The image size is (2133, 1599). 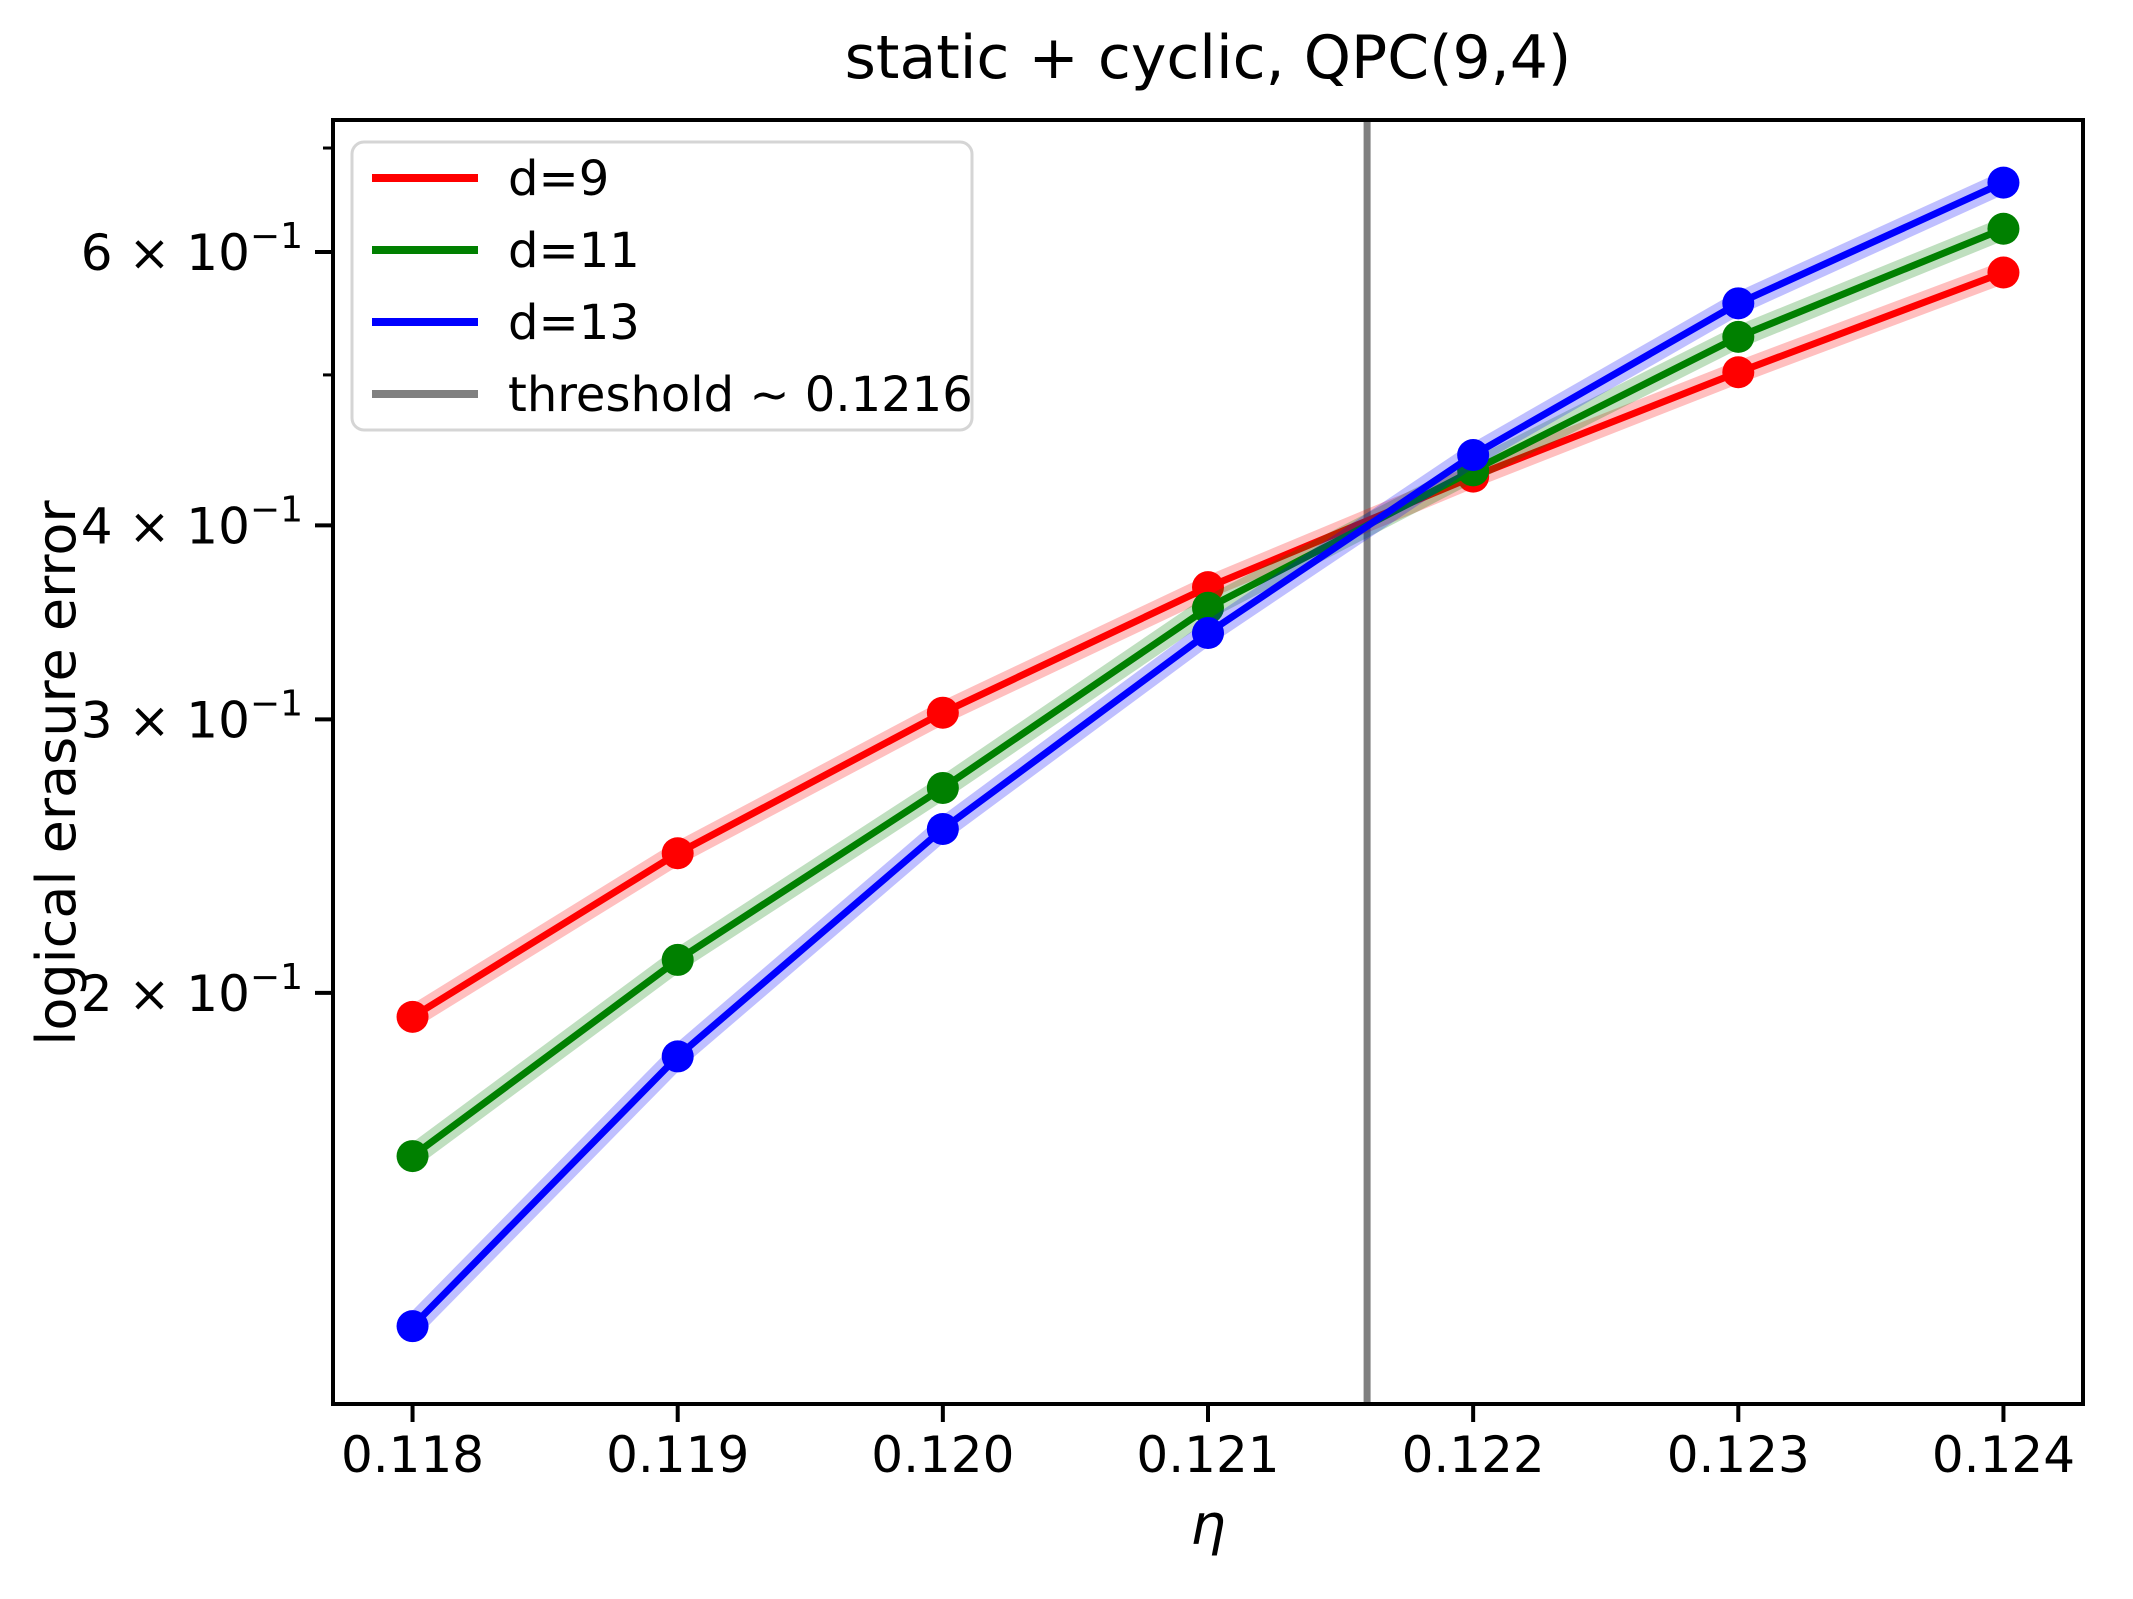 I want to click on chart-title: static + cyclic, QPC(9,4), so click(x=1208, y=58).